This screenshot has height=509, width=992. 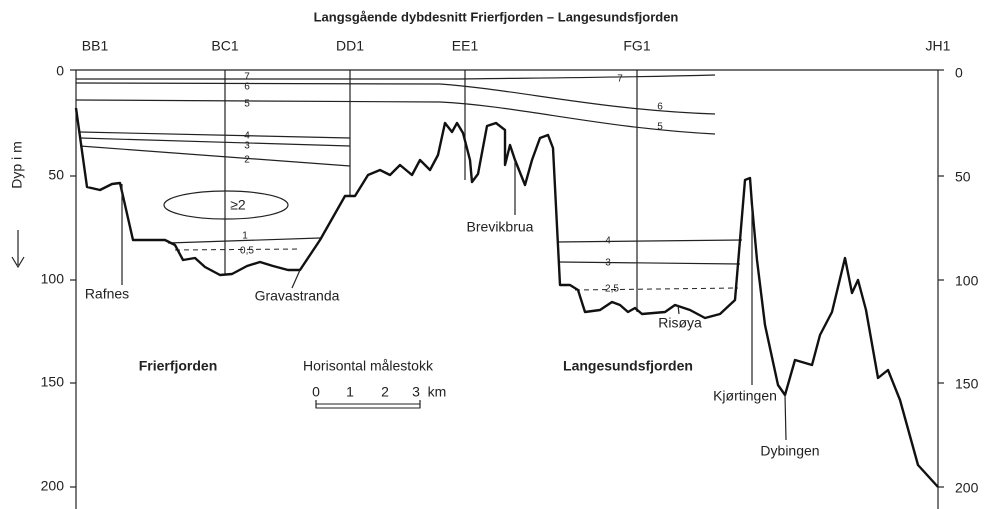 I want to click on station: FG1, so click(x=636, y=46).